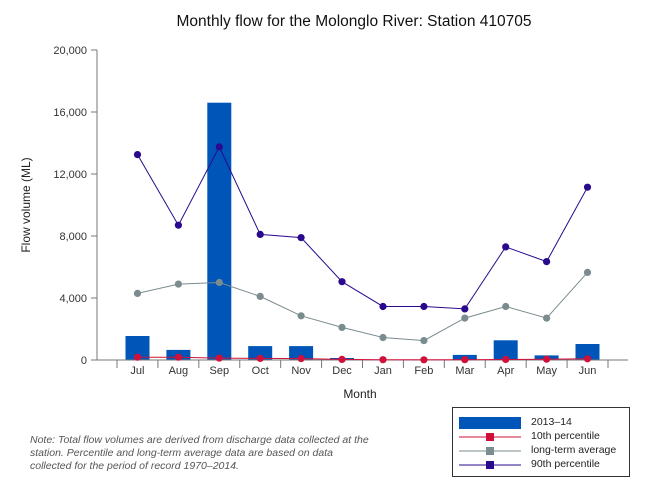 This screenshot has height=493, width=650. I want to click on x-tick-label-apr: Apr, so click(505, 371).